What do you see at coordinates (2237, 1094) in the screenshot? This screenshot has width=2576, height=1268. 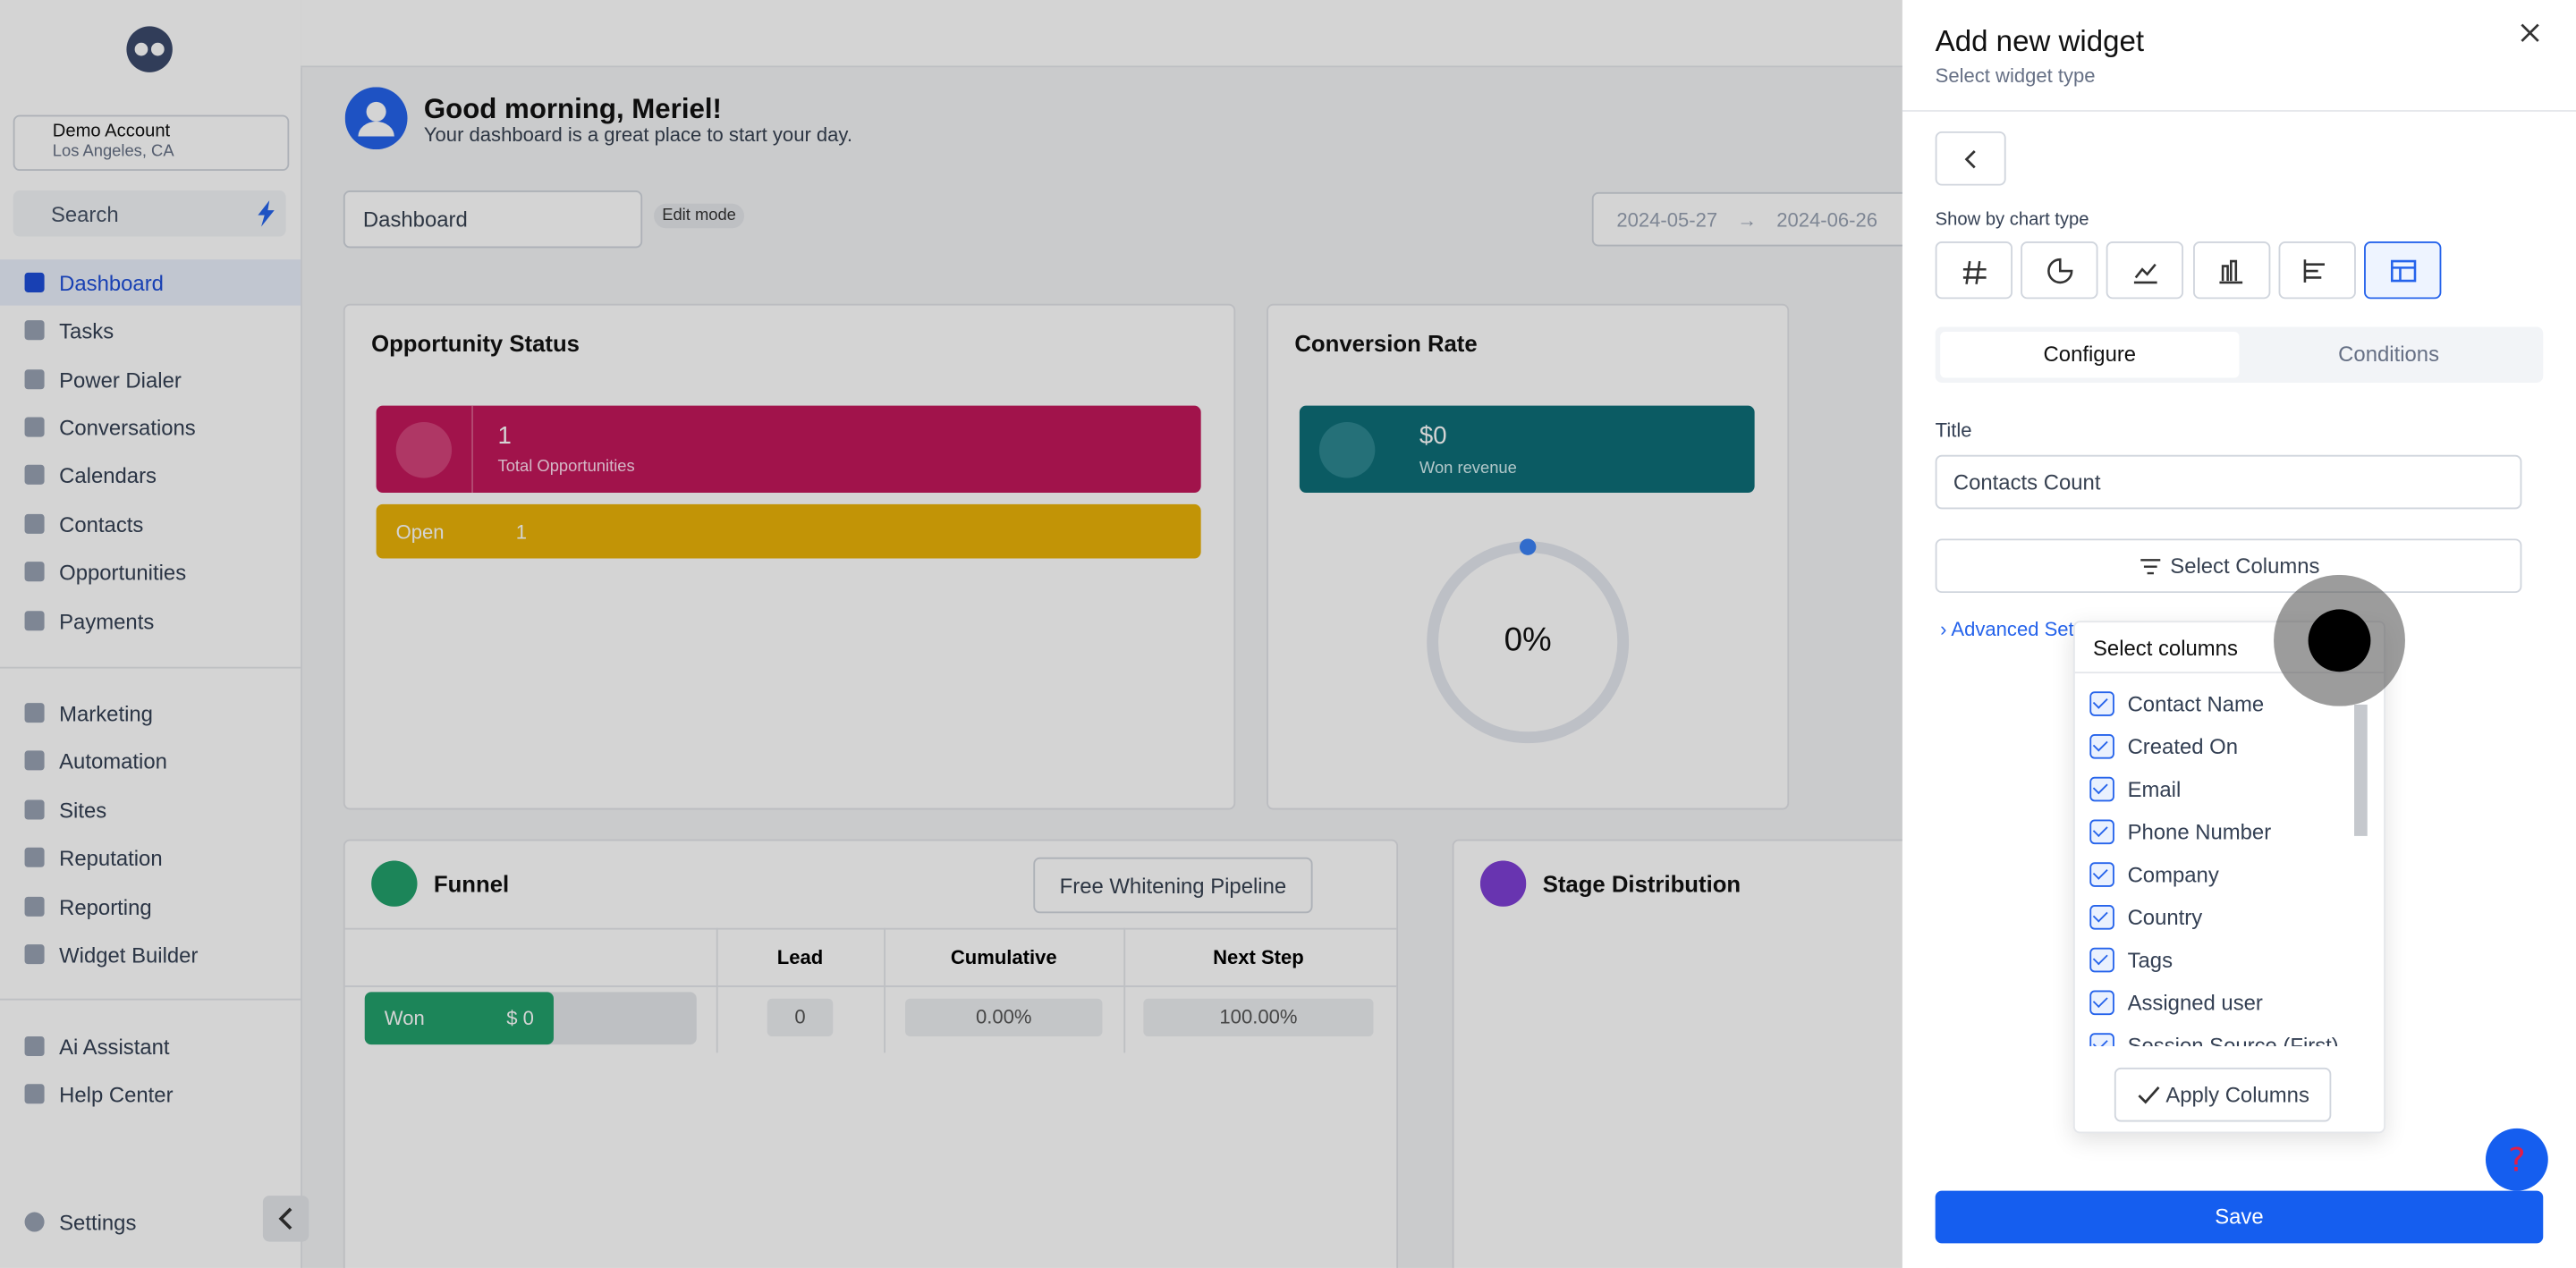 I see `button-label: Apply Columns` at bounding box center [2237, 1094].